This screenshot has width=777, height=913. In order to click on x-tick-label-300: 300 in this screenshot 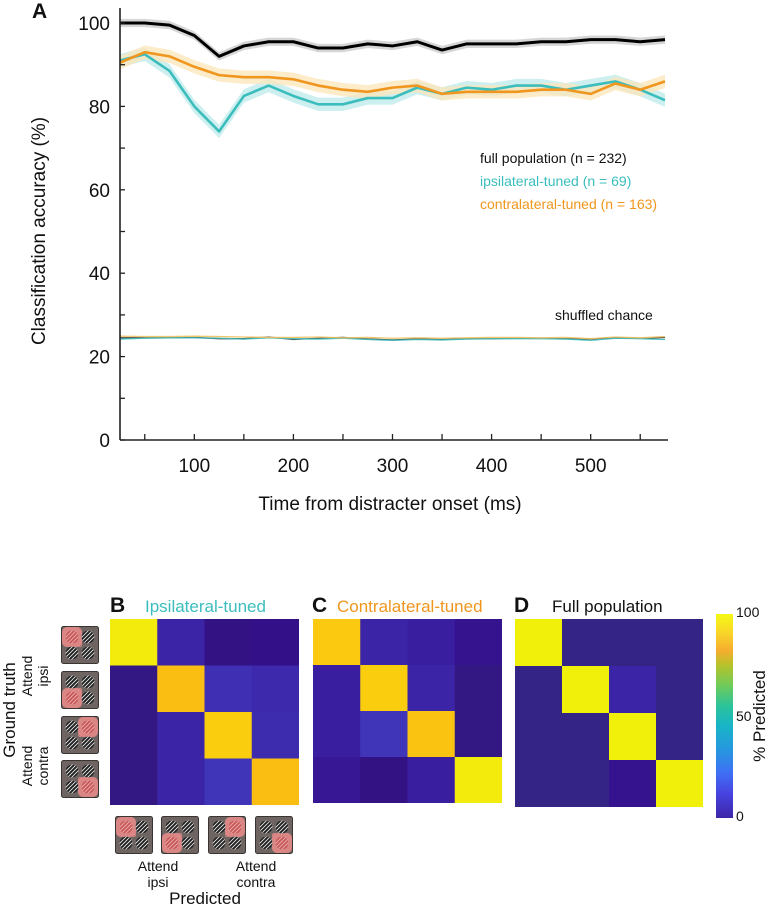, I will do `click(393, 466)`.